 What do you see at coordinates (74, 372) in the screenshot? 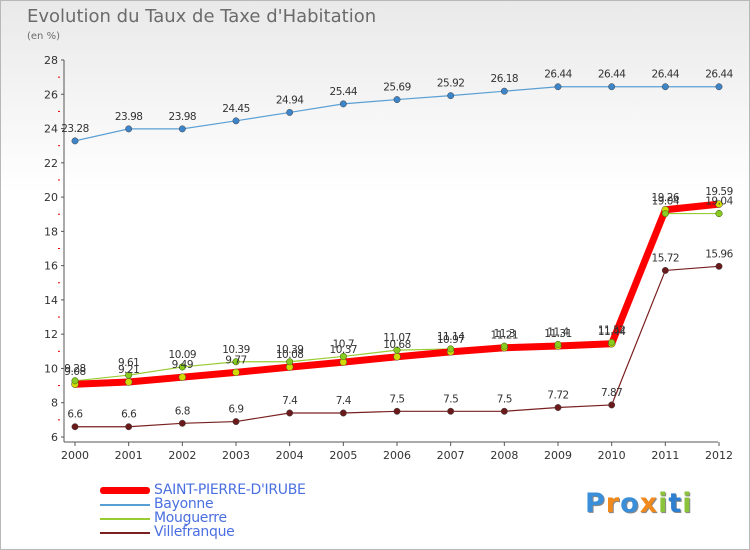
I see `data-label: 9.08` at bounding box center [74, 372].